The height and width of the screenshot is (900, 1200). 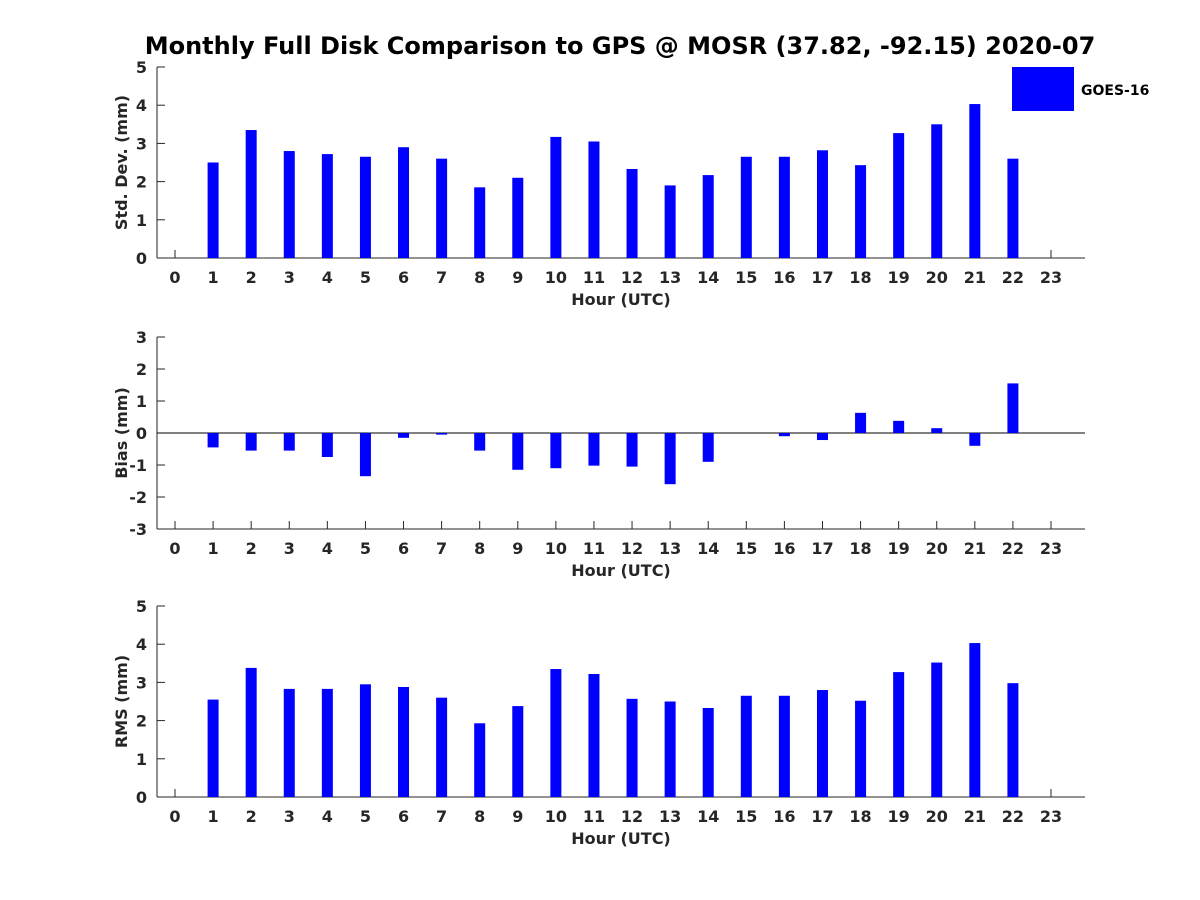 What do you see at coordinates (141, 644) in the screenshot?
I see `y-tick-label: 4` at bounding box center [141, 644].